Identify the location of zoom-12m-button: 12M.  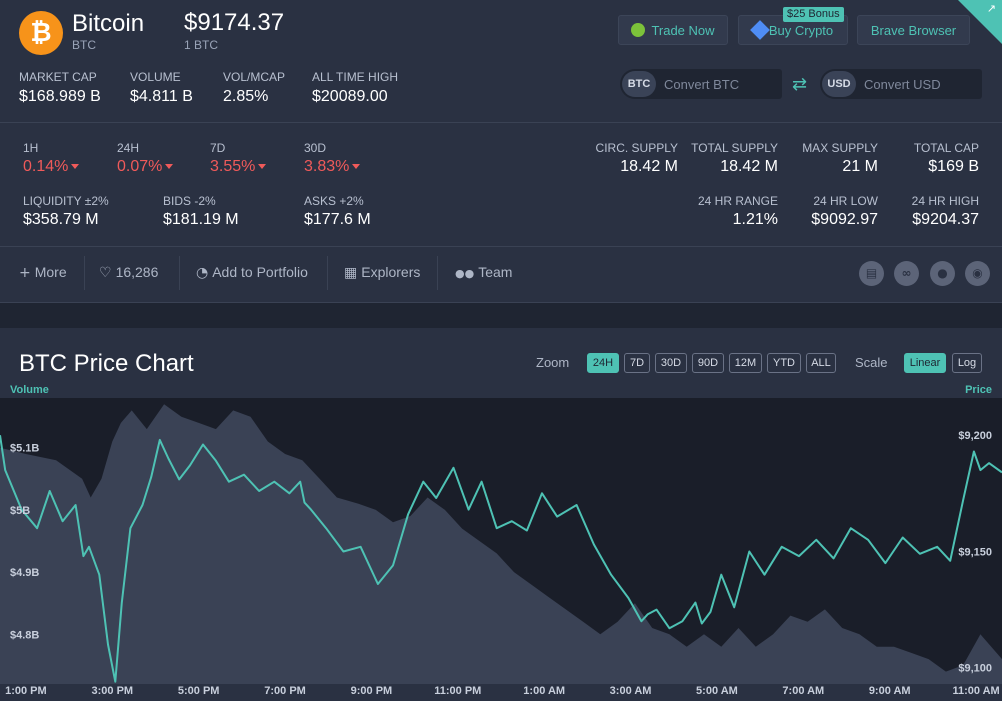
(745, 363).